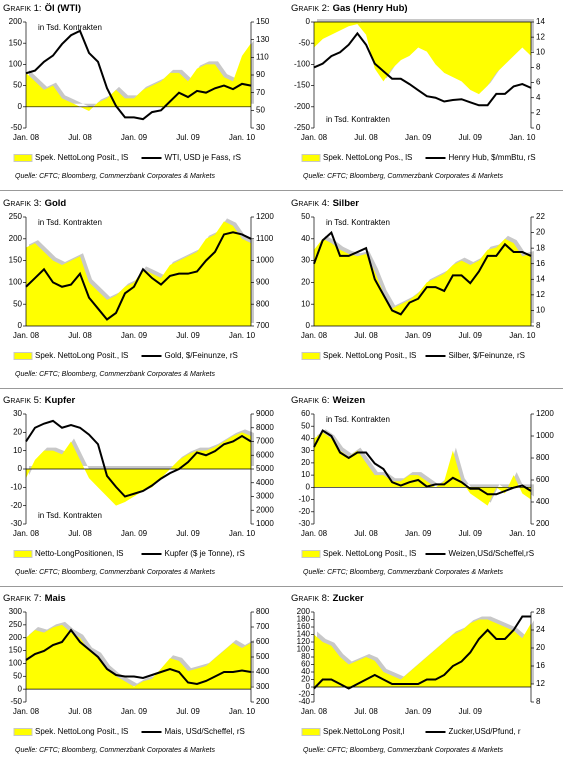  What do you see at coordinates (16, 523) in the screenshot?
I see `y-tick-label: -30` at bounding box center [16, 523].